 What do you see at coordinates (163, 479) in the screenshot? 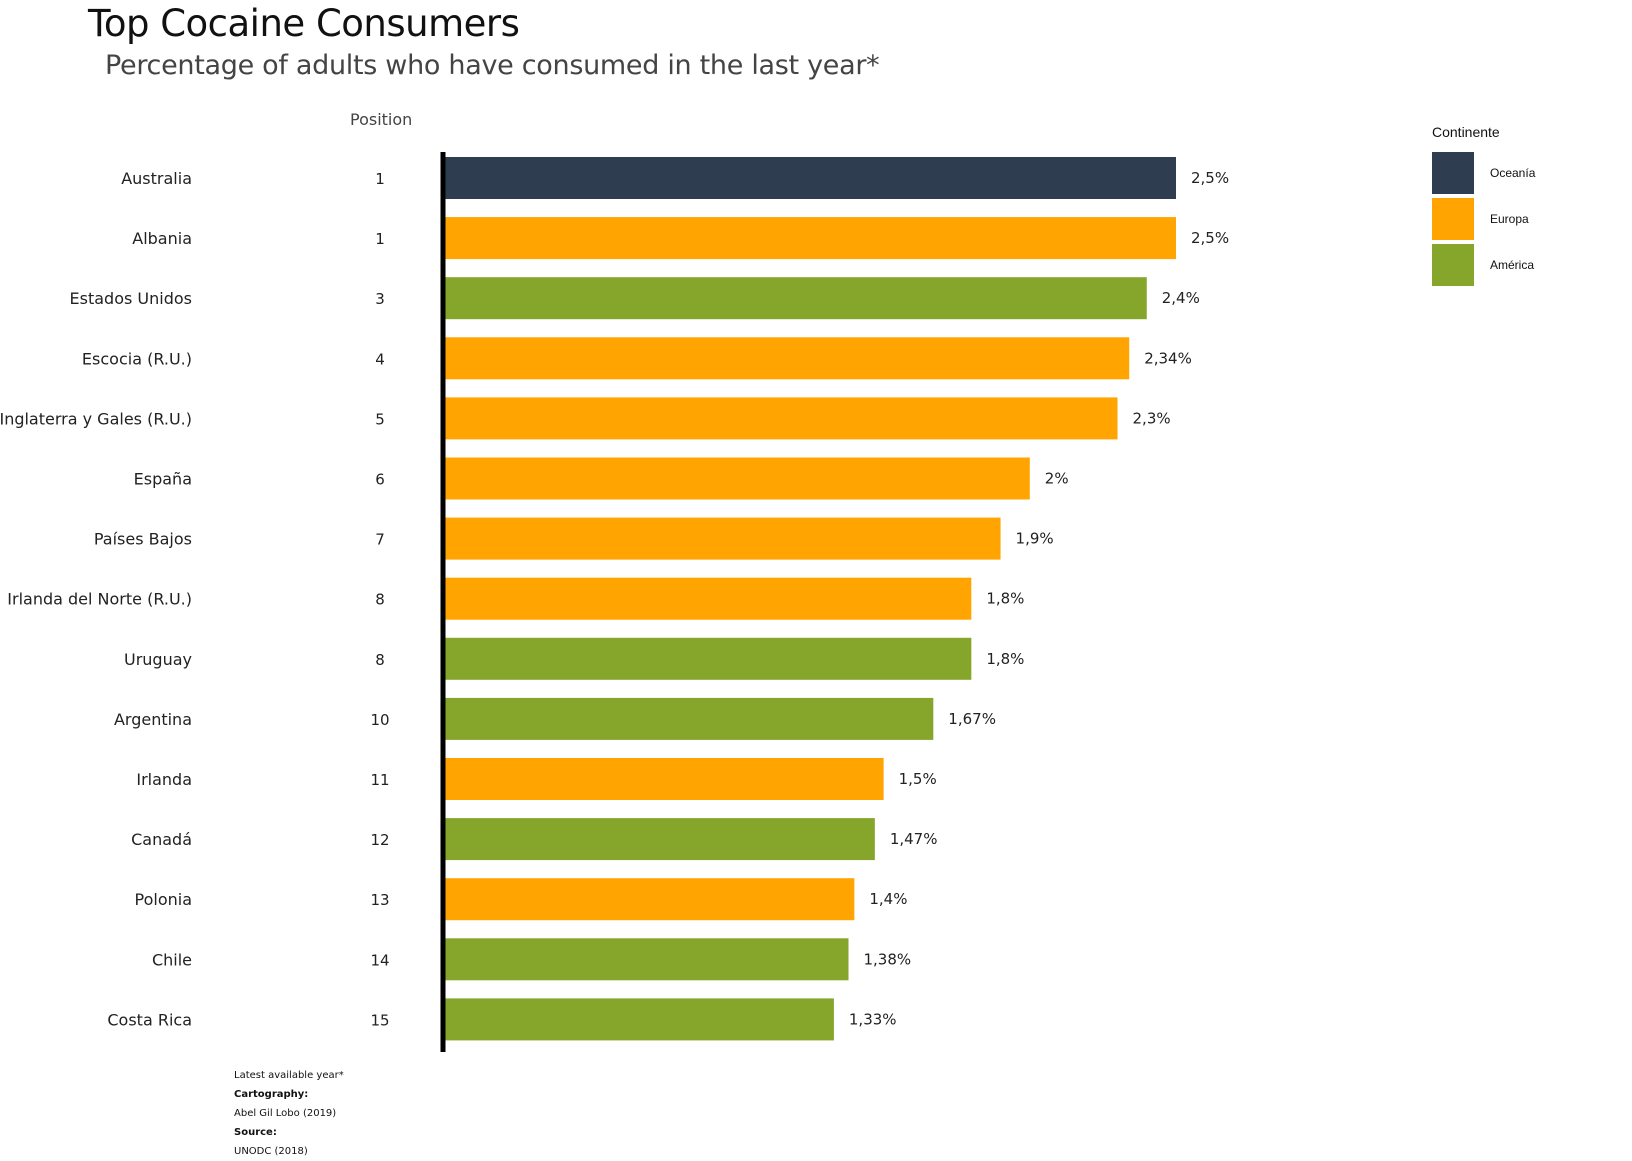
I see `country-label: España` at bounding box center [163, 479].